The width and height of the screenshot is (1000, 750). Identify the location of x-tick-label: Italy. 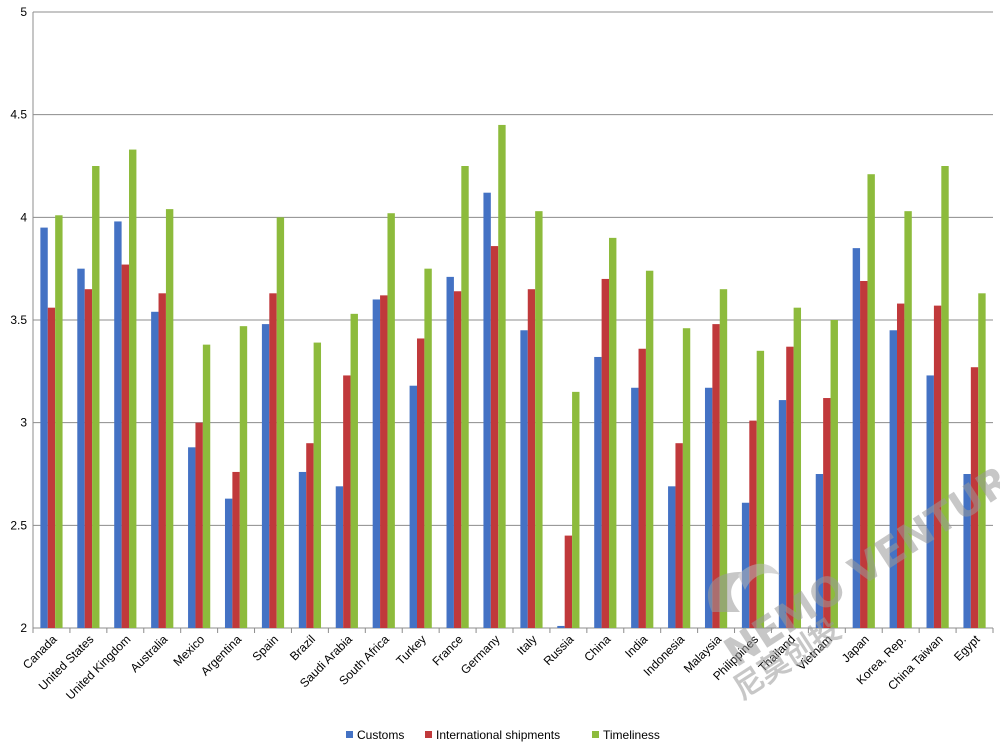
(526, 644).